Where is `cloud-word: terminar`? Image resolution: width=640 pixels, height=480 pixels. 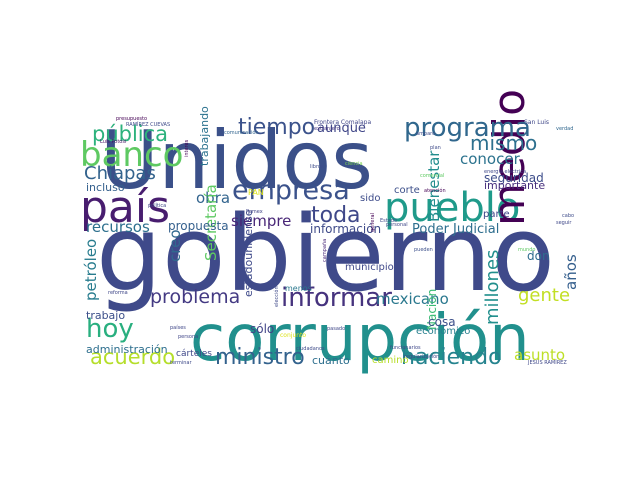 cloud-word: terminar is located at coordinates (181, 363).